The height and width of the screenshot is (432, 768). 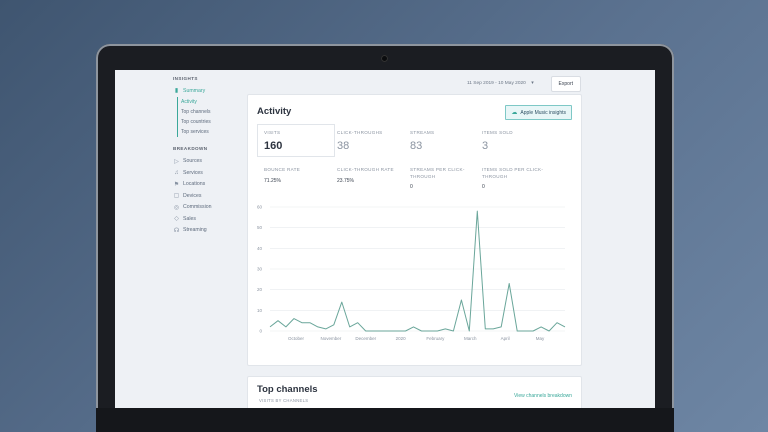 What do you see at coordinates (343, 145) in the screenshot?
I see `metric-value: 38` at bounding box center [343, 145].